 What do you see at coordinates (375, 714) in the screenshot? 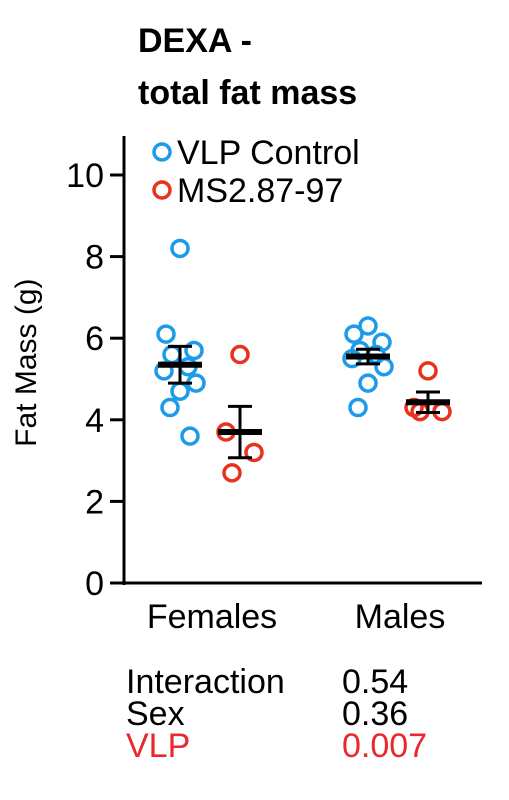
I see `stat-value: 0.36` at bounding box center [375, 714].